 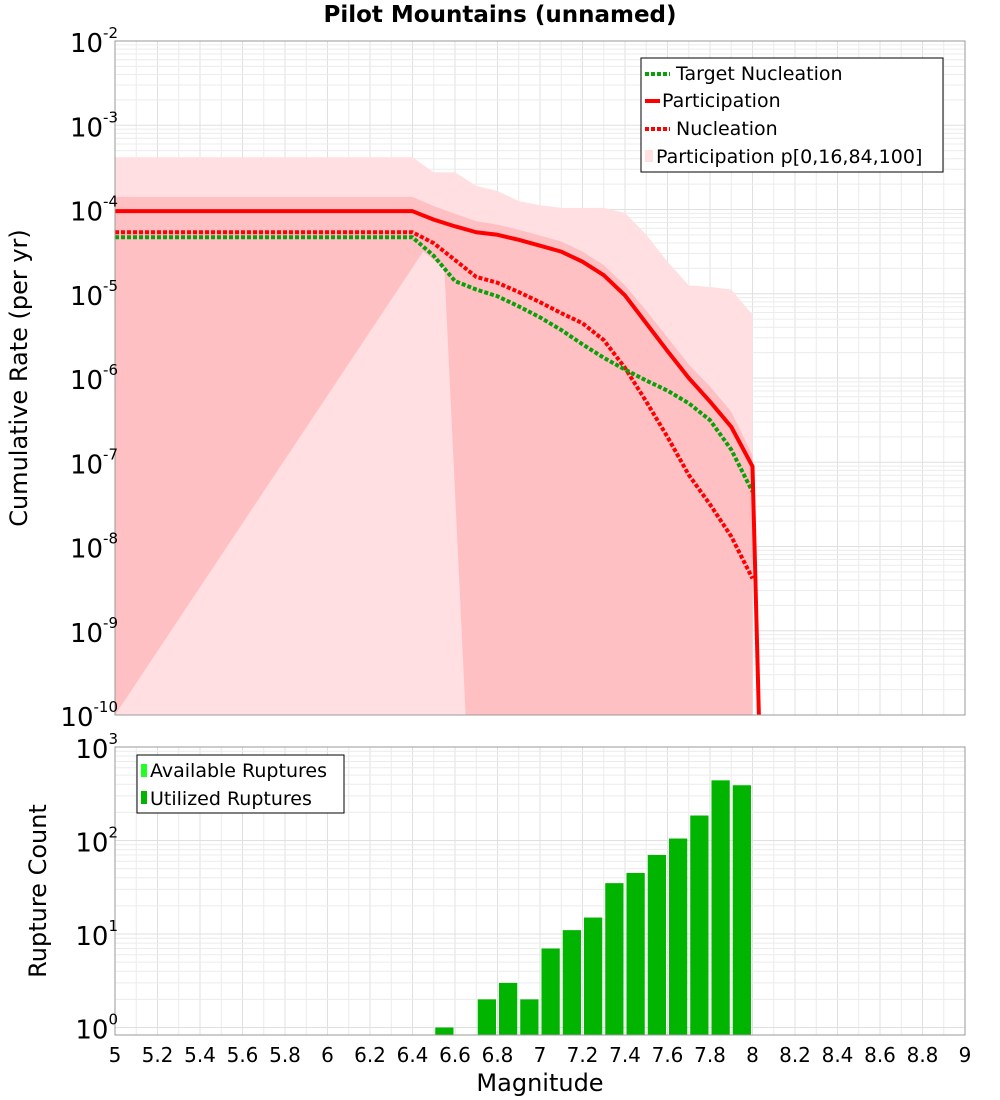 What do you see at coordinates (231, 799) in the screenshot?
I see `legend-utilized-ruptures: Utilized Ruptures` at bounding box center [231, 799].